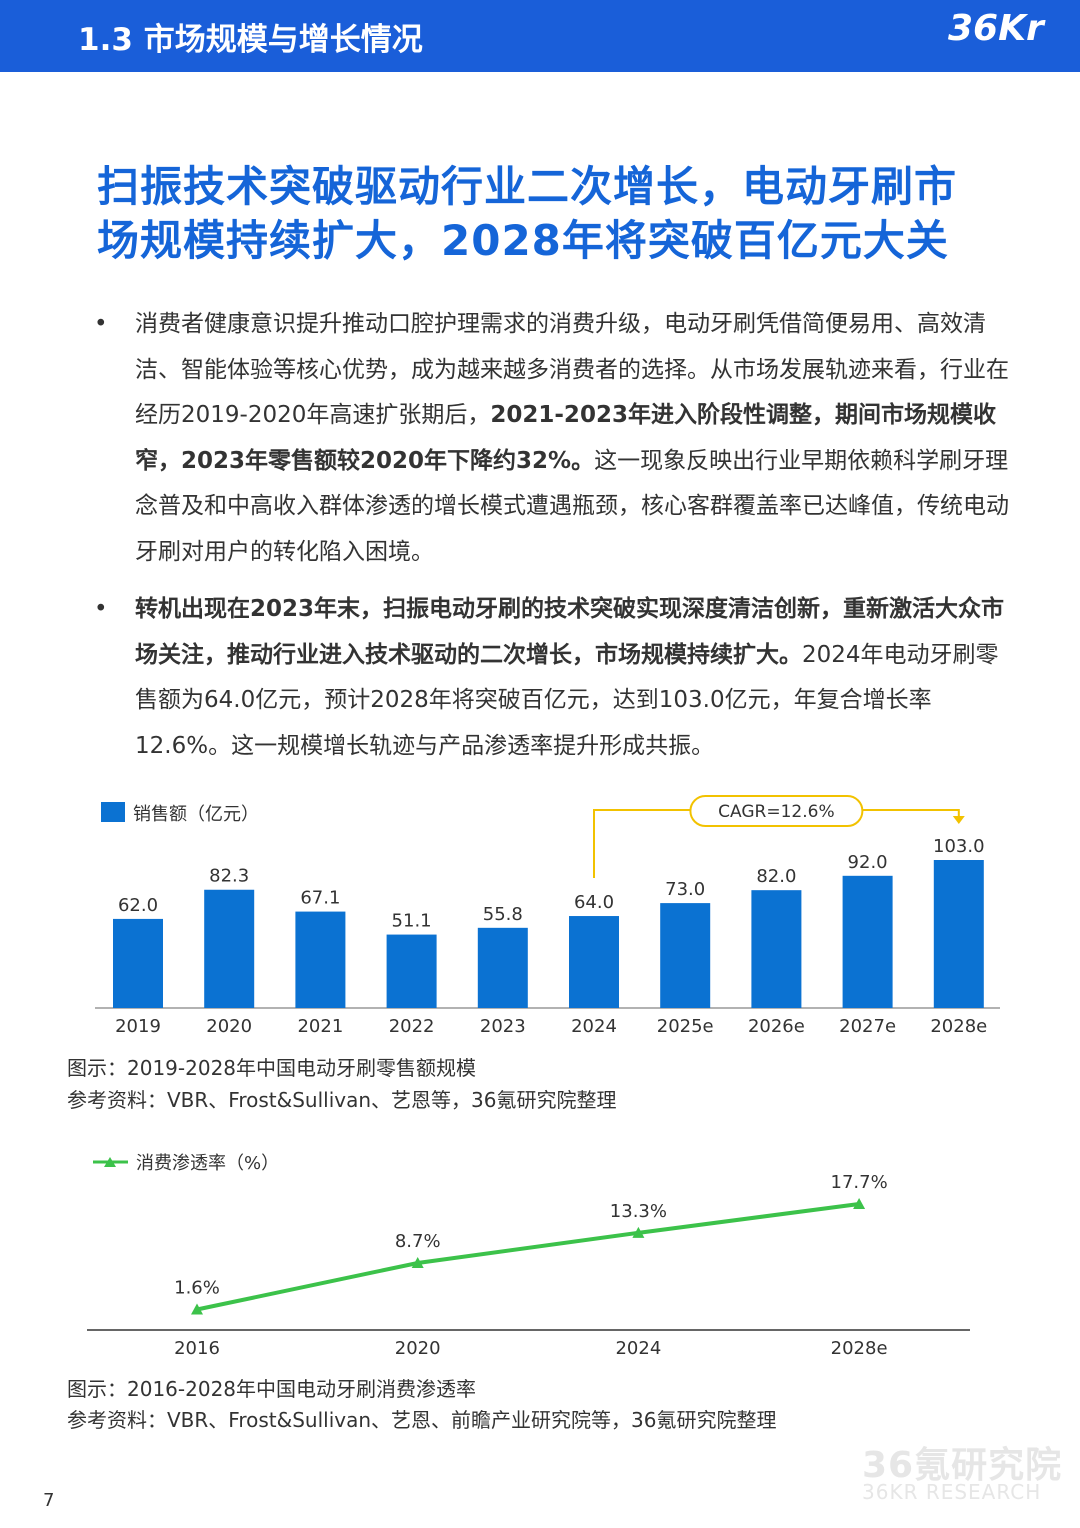  I want to click on bar-2028e, so click(958, 934).